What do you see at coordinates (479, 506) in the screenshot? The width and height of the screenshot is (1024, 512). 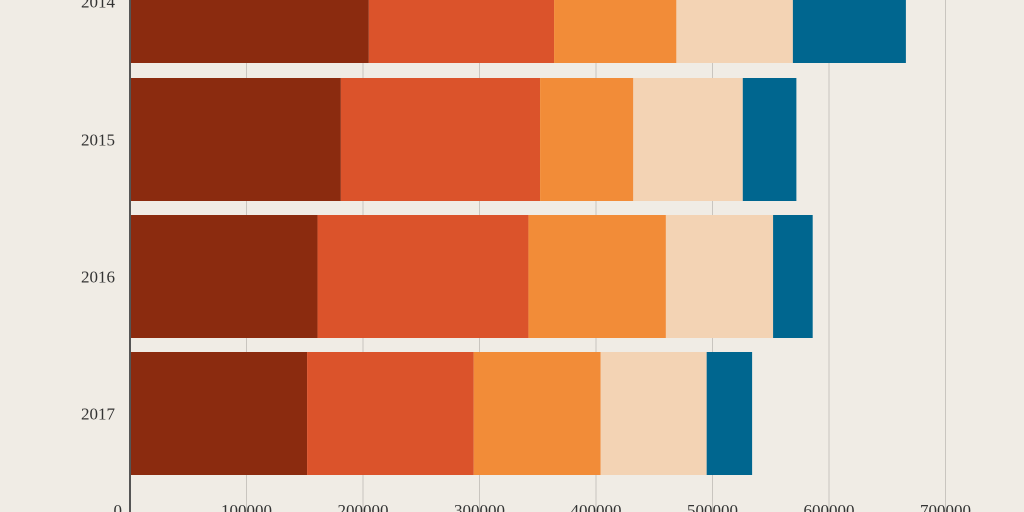 I see `x-tick-label-300000: 300000` at bounding box center [479, 506].